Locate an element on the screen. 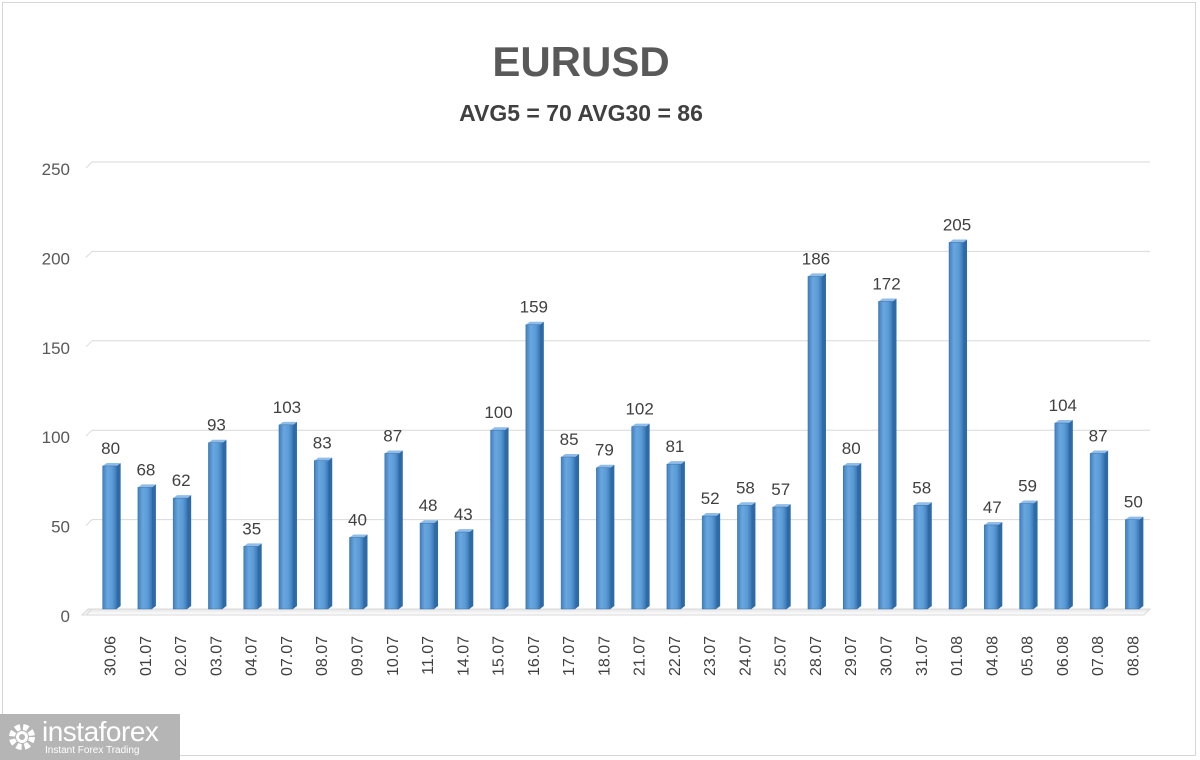  data-label: 102 is located at coordinates (639, 409).